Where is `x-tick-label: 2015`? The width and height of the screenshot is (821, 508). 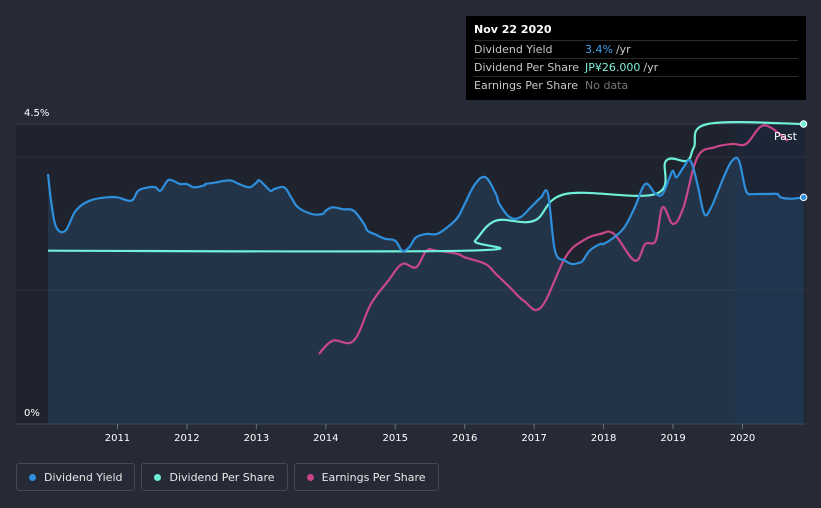
x-tick-label: 2015 is located at coordinates (395, 438).